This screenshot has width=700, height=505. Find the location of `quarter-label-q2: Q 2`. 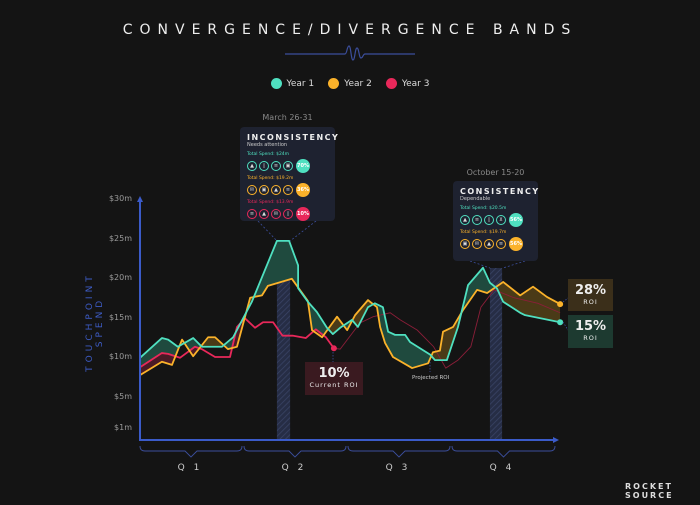

quarter-label-q2: Q 2 is located at coordinates (294, 468).